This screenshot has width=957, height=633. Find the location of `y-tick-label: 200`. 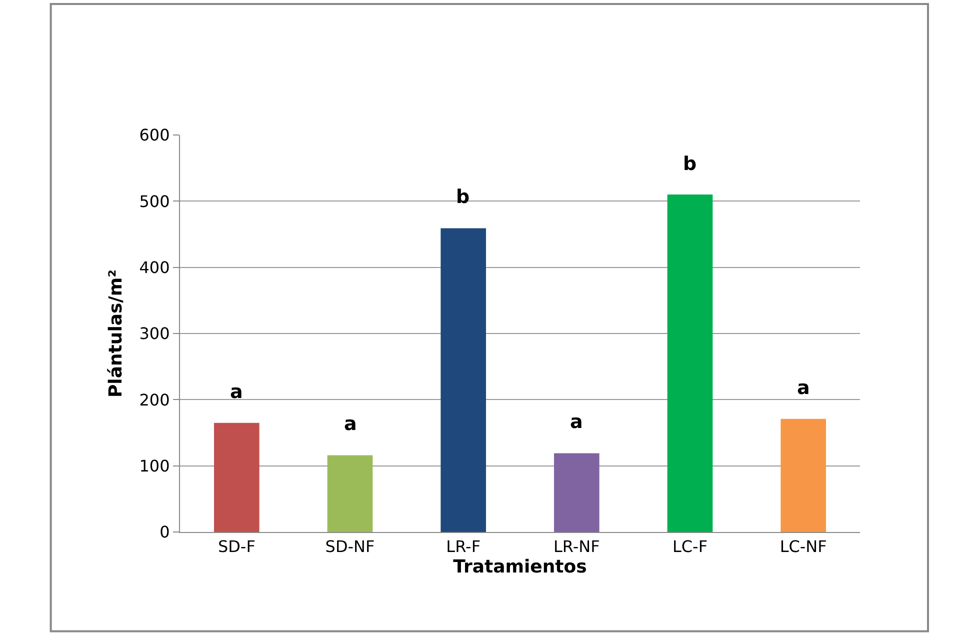

y-tick-label: 200 is located at coordinates (154, 400).